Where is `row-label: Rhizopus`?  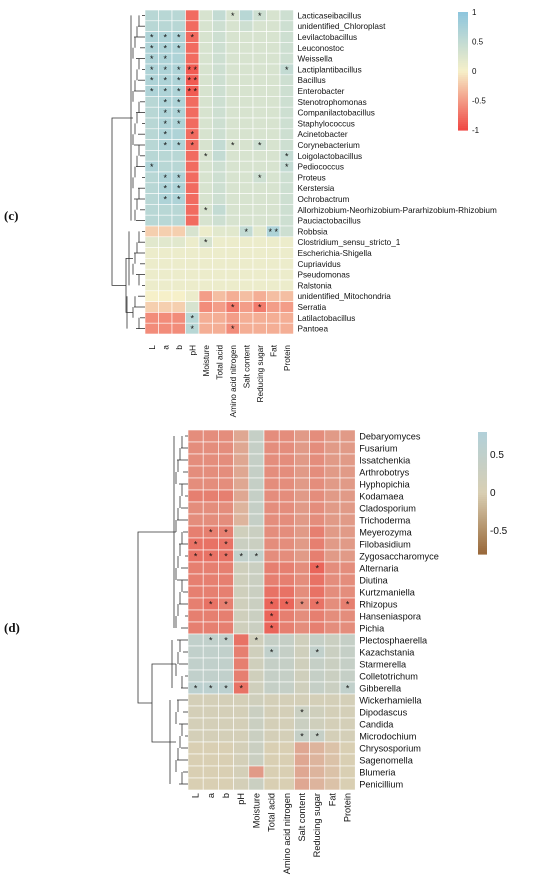 row-label: Rhizopus is located at coordinates (378, 604).